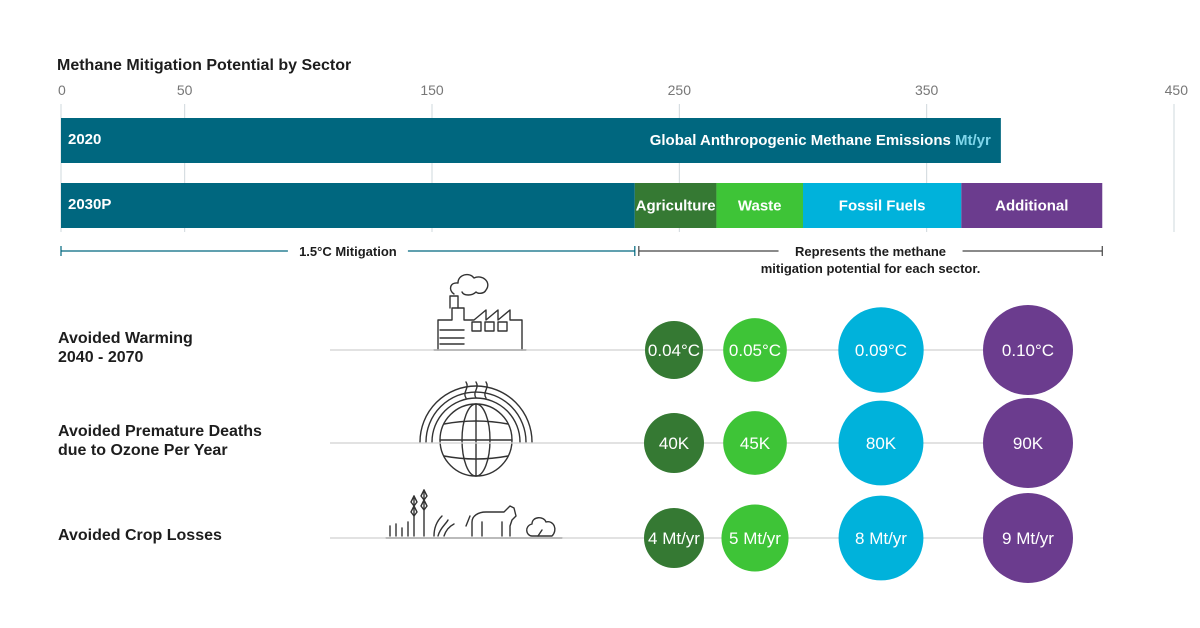 The width and height of the screenshot is (1200, 628). What do you see at coordinates (476, 429) in the screenshot?
I see `globe-heat-icon` at bounding box center [476, 429].